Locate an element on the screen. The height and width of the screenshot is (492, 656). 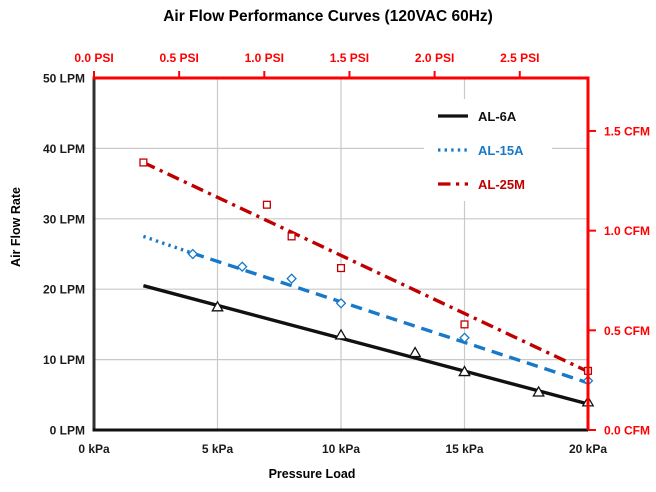
x-axis-tick-label: 15 kPa is located at coordinates (464, 449).